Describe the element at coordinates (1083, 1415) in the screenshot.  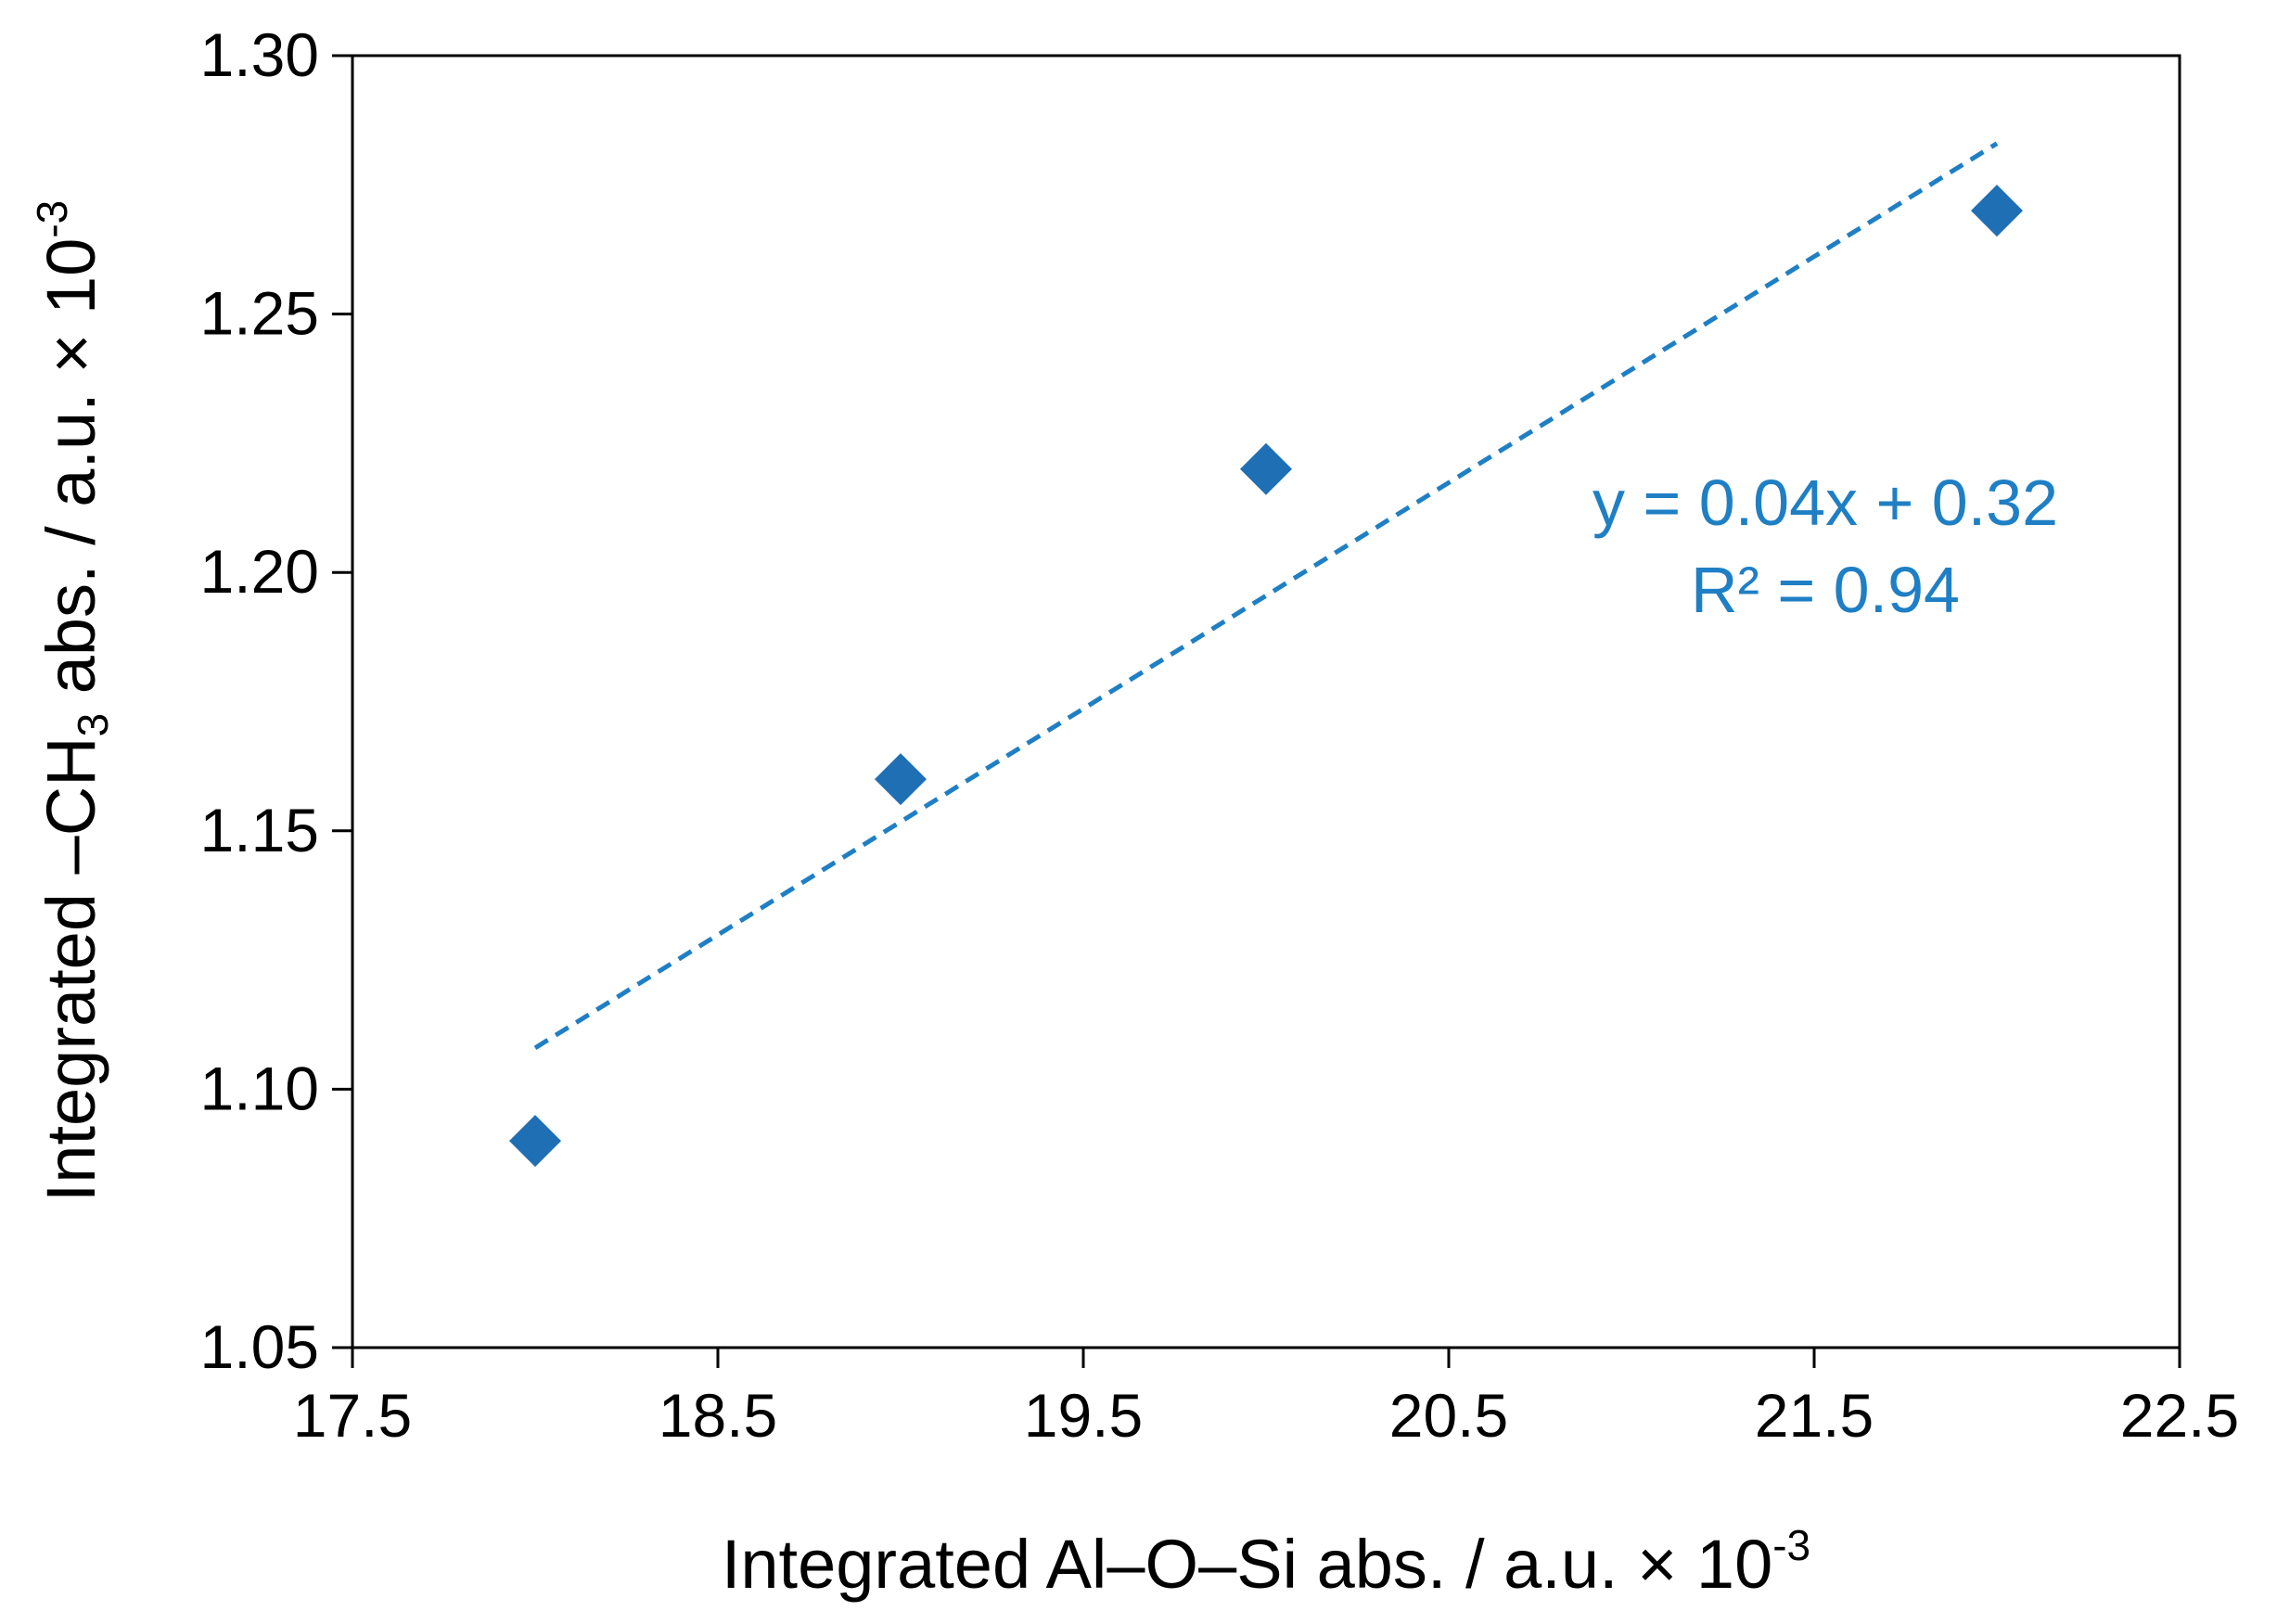
I see `x-tick-label: 19.5` at that location.